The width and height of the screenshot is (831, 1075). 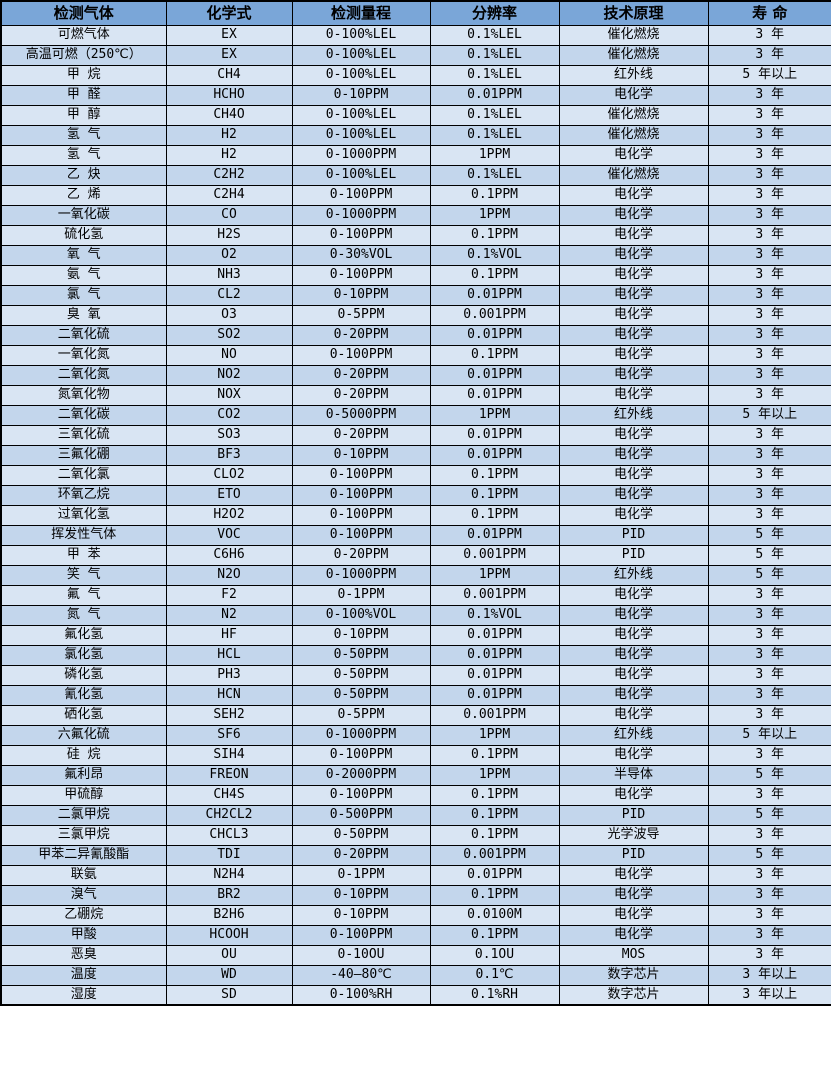 I want to click on formula-cell: NO2, so click(x=229, y=375).